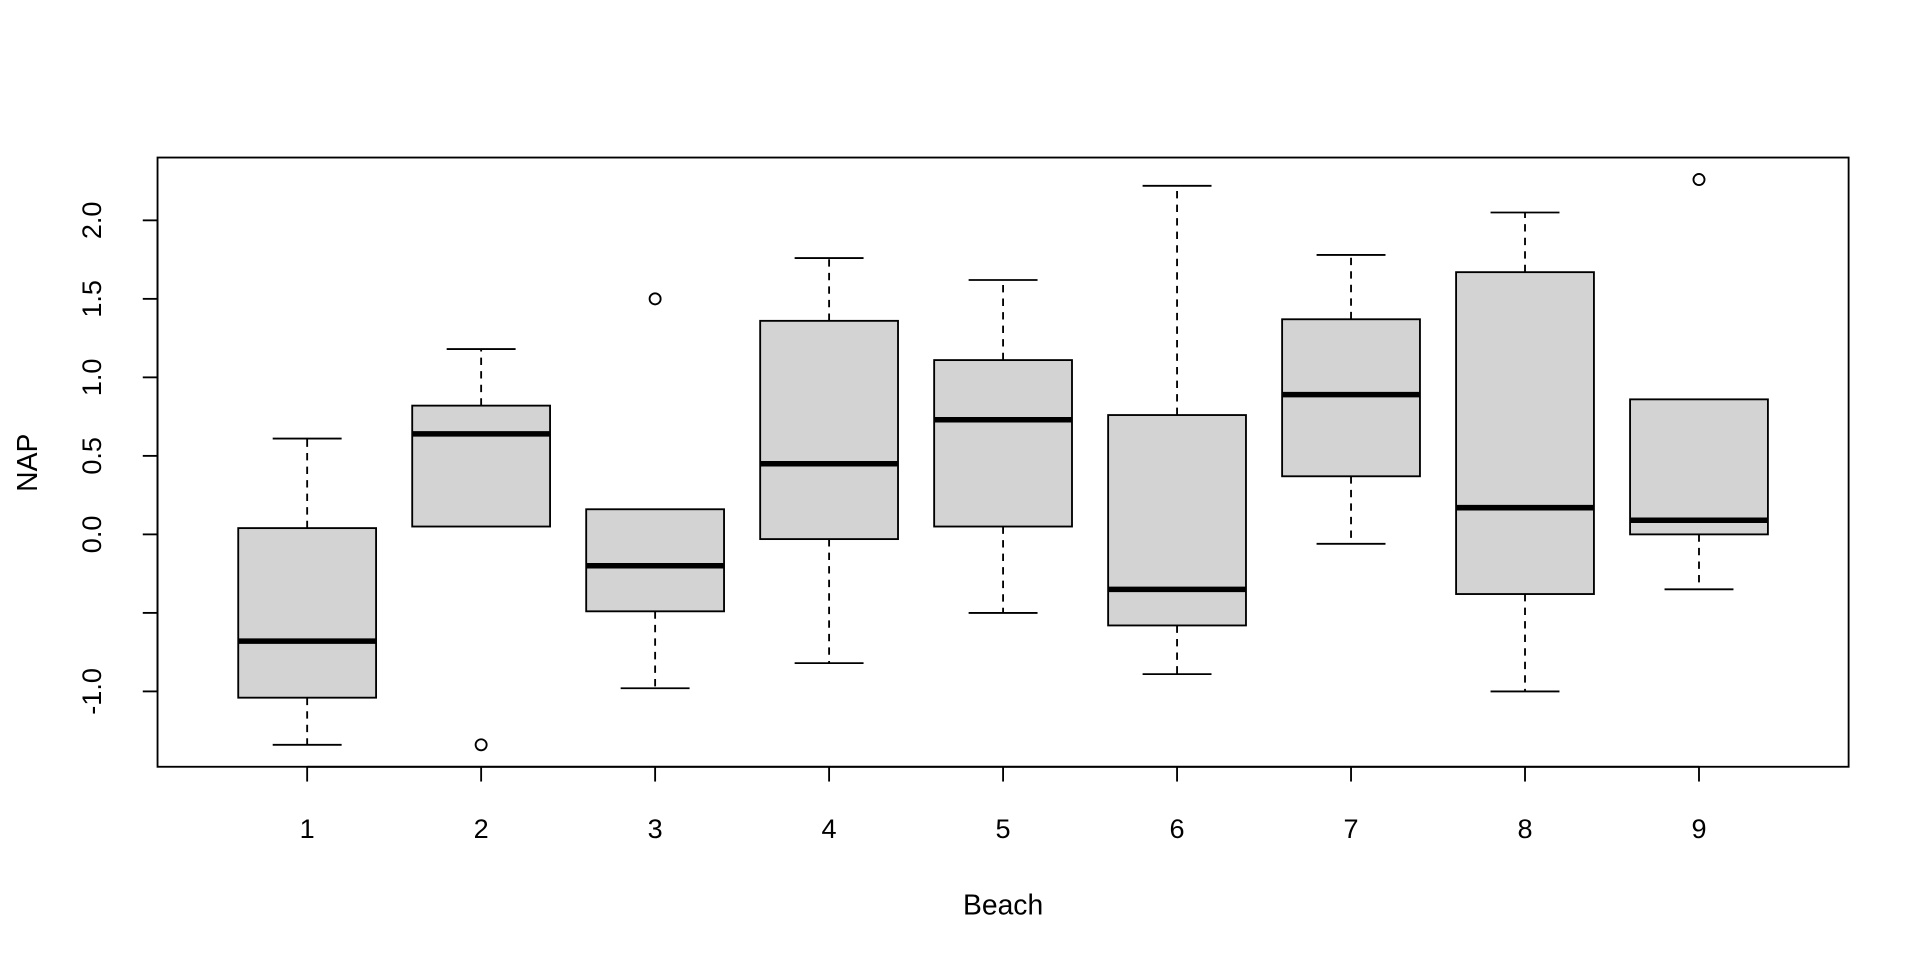  Describe the element at coordinates (655, 828) in the screenshot. I see `x-tick-label: 3` at that location.